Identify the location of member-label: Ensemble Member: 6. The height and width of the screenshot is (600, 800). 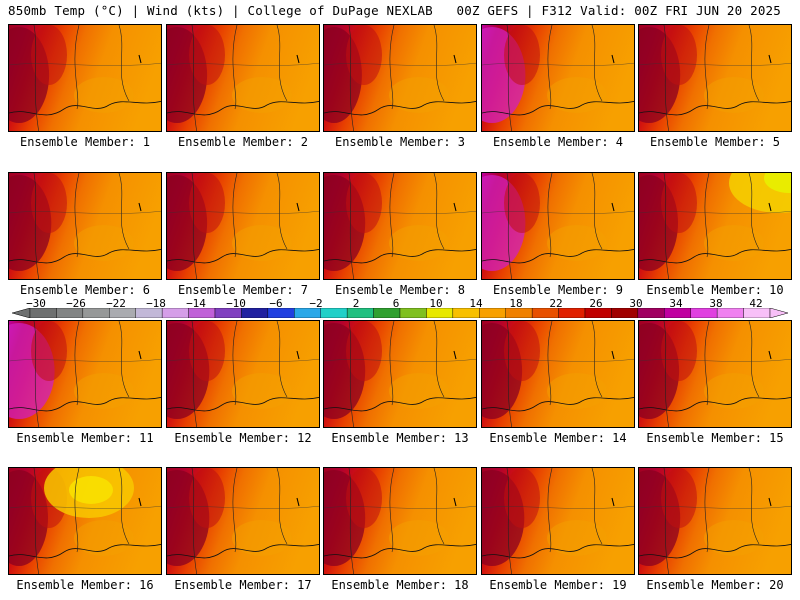
(85, 290).